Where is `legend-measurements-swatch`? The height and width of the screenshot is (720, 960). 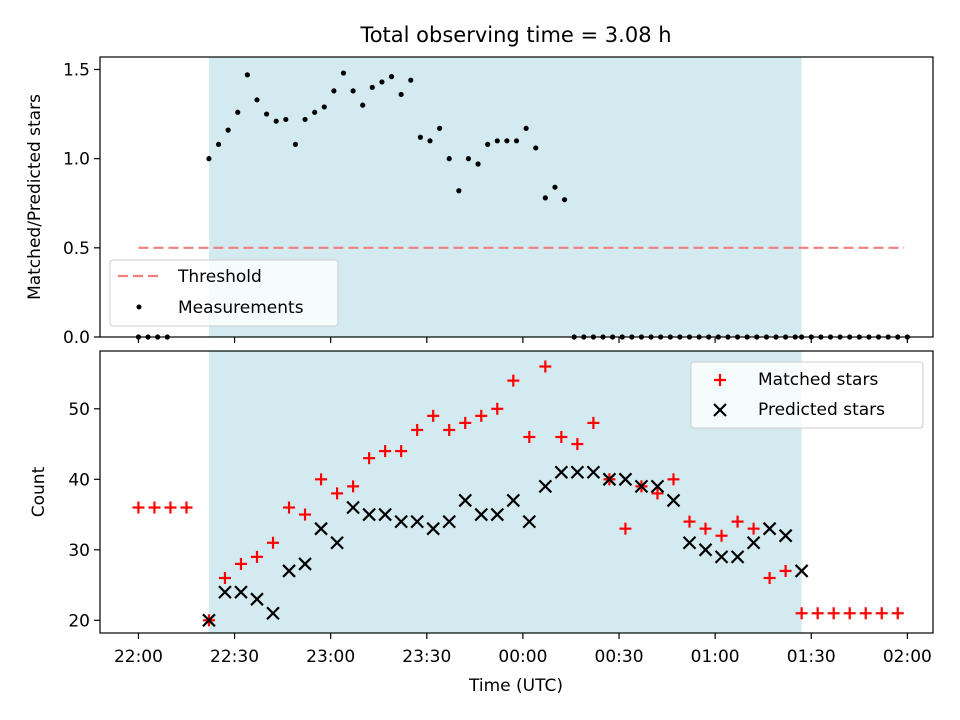
legend-measurements-swatch is located at coordinates (139, 307).